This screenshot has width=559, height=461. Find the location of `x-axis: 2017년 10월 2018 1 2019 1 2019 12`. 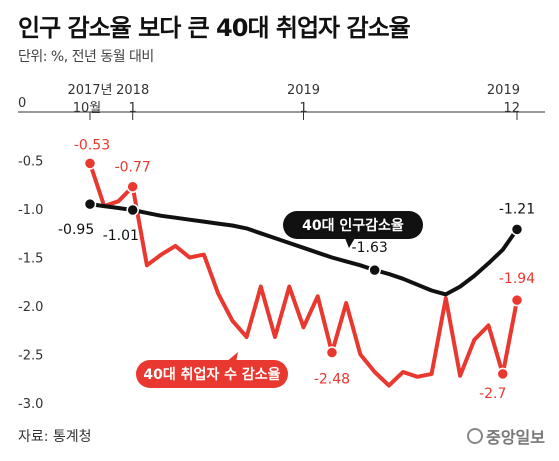

x-axis: 2017년 10월 2018 1 2019 1 2019 12 is located at coordinates (293, 101).